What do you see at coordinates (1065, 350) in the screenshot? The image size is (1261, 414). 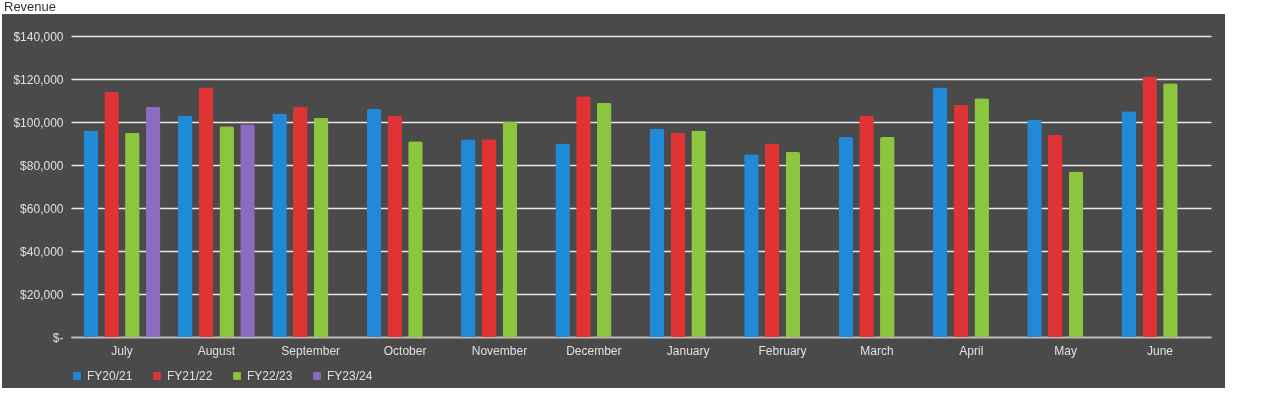 I see `x-tick-label: May` at bounding box center [1065, 350].